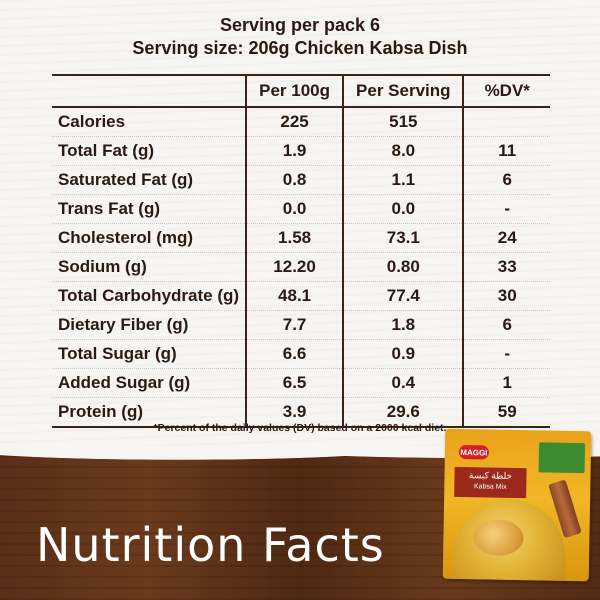 The height and width of the screenshot is (600, 600). What do you see at coordinates (403, 180) in the screenshot?
I see `per-serving-value: 1.1` at bounding box center [403, 180].